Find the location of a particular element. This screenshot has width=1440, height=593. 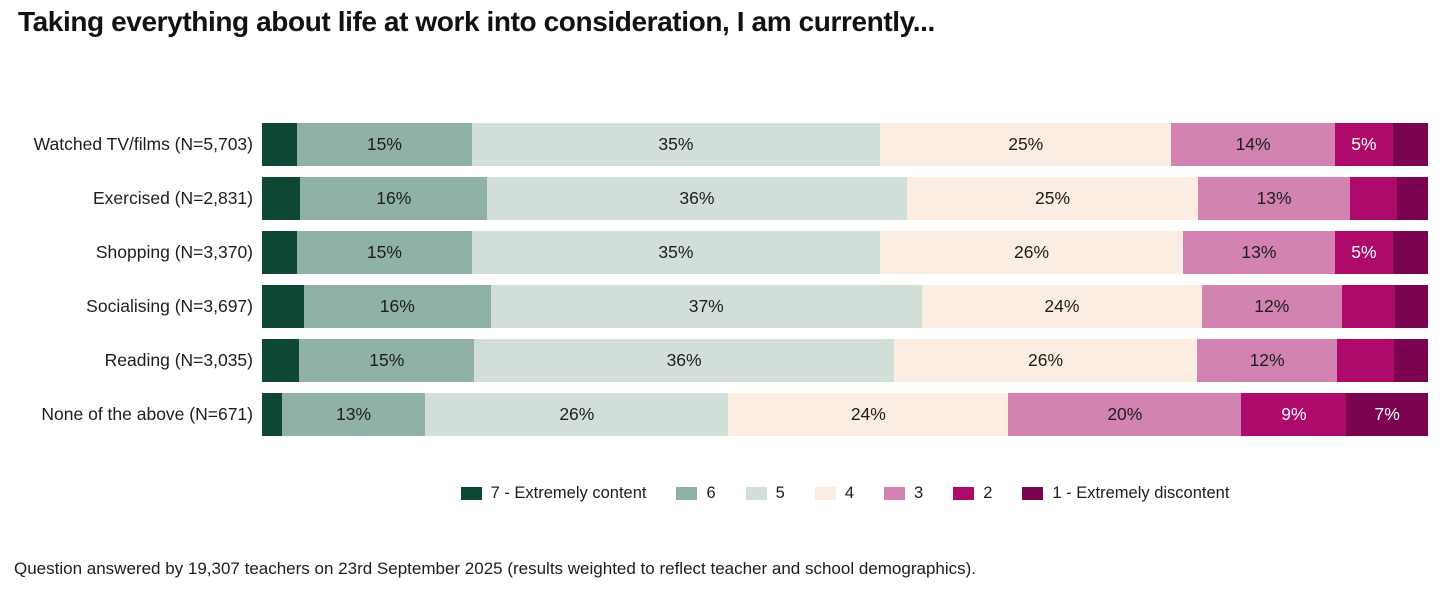

category-label: Watched TV/films (N=5,703) is located at coordinates (143, 144).